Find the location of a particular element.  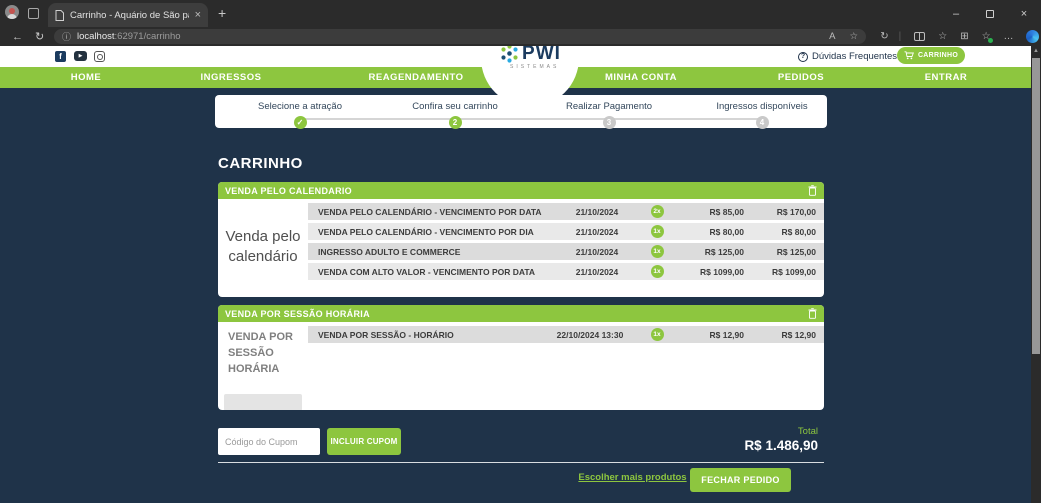

attraction-label: VENDA POR SESSÃO HORÁRIA is located at coordinates (260, 353).